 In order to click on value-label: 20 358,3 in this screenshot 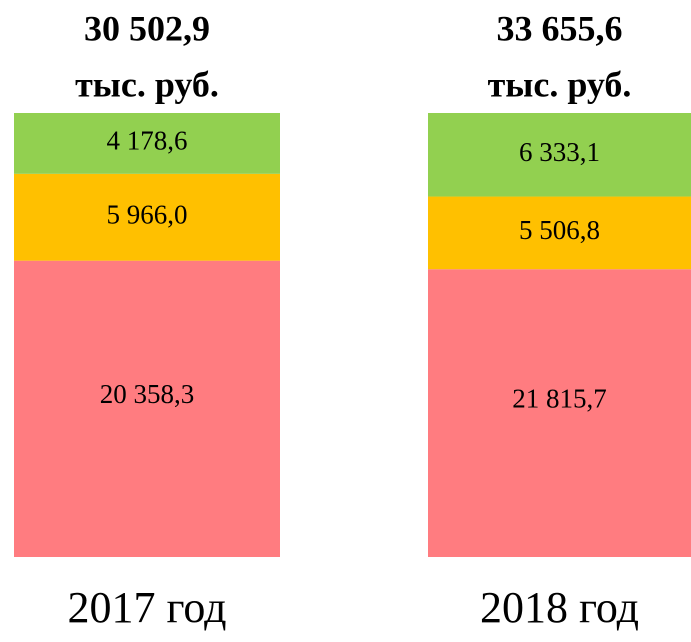, I will do `click(147, 394)`.